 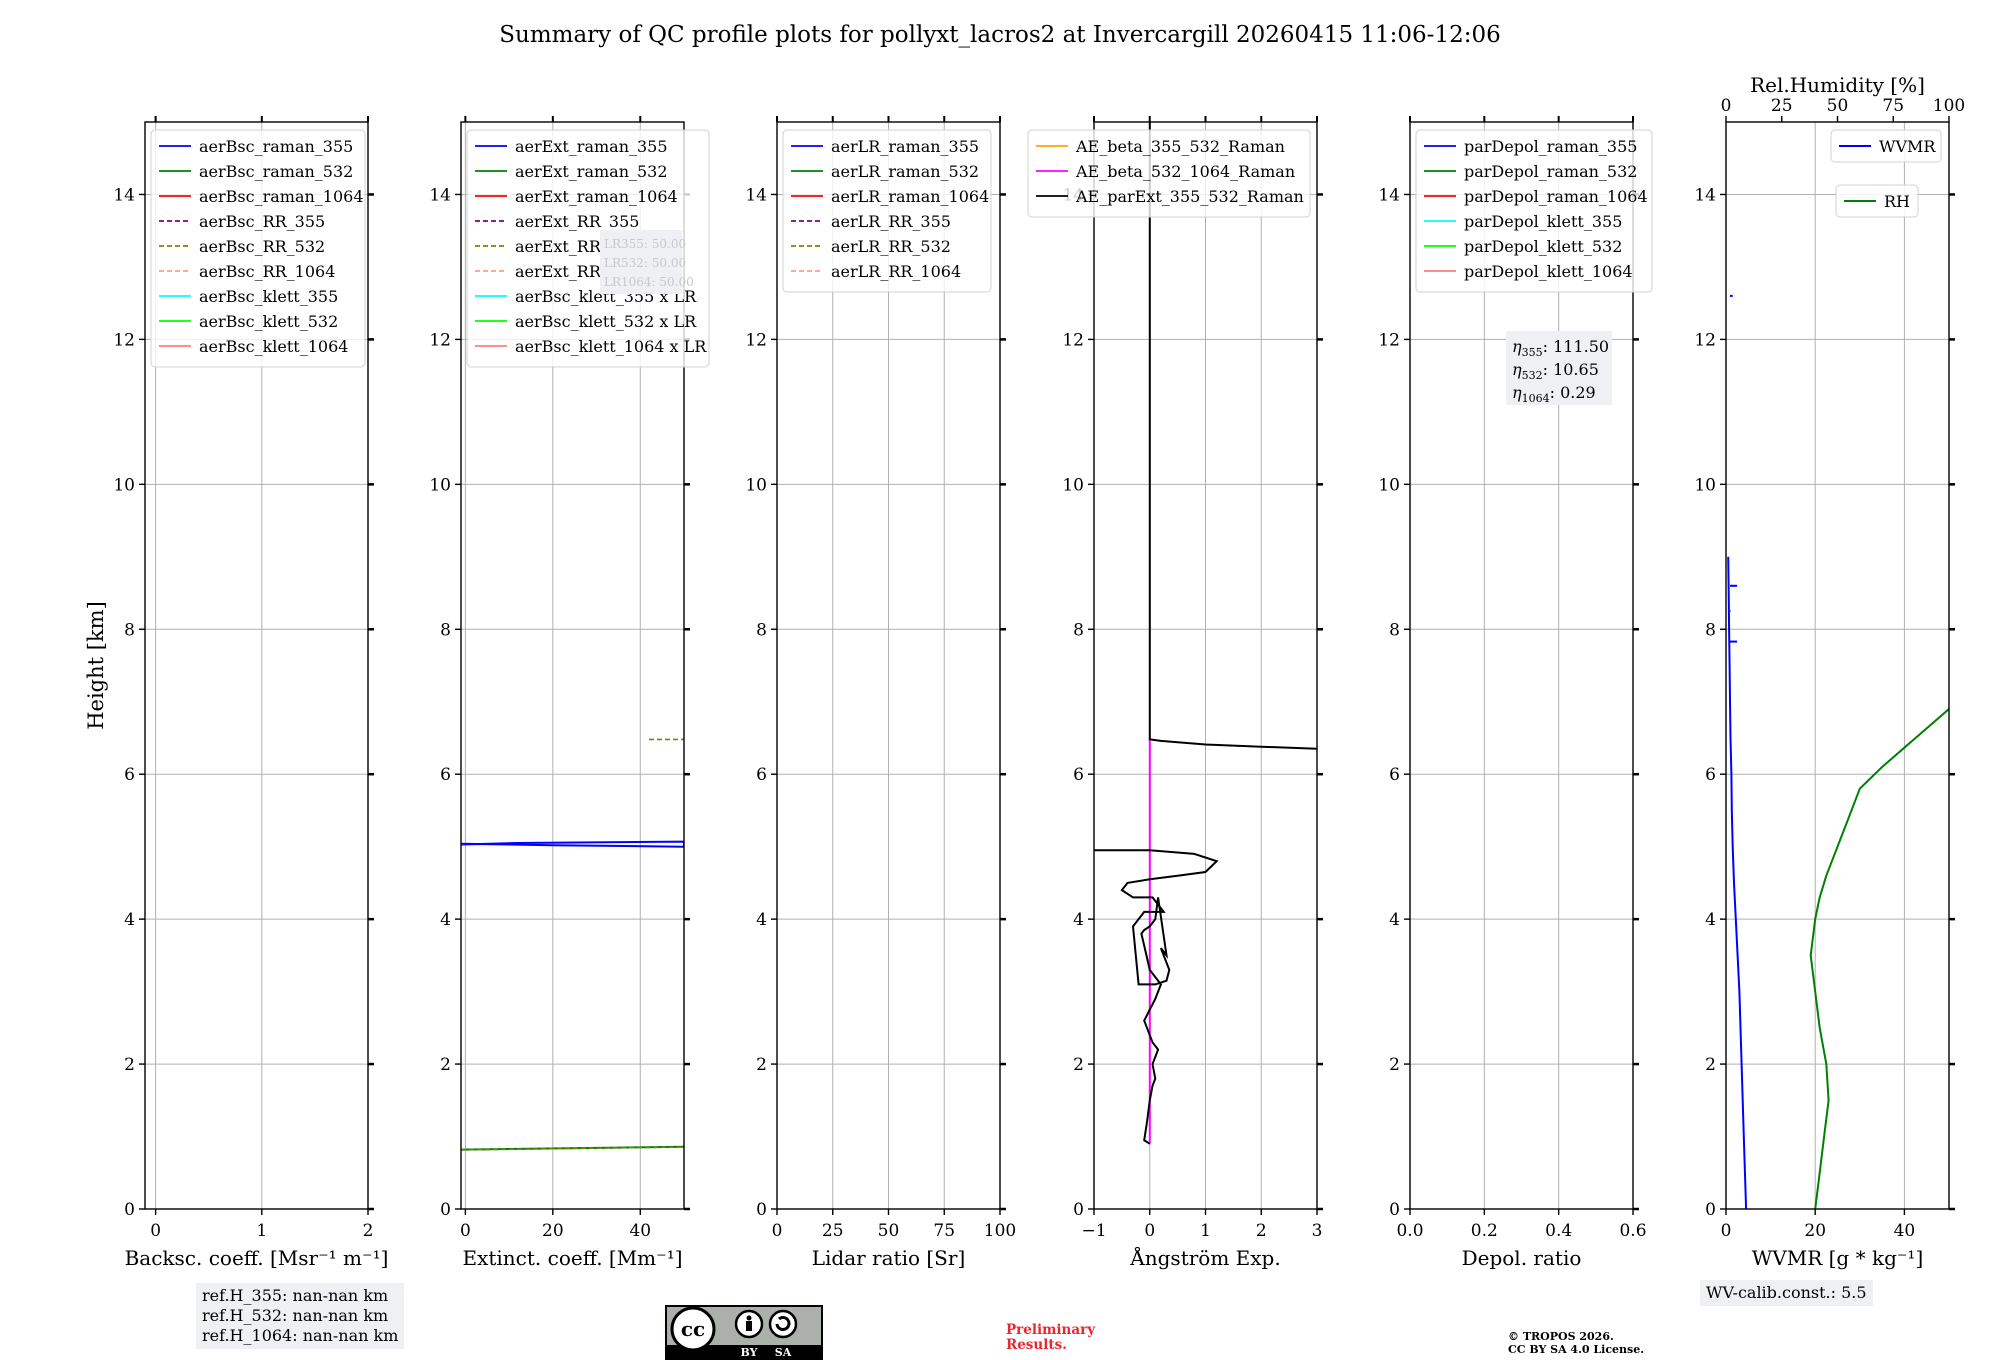 I want to click on legend-label: aerExt_raman_532, so click(x=591, y=171).